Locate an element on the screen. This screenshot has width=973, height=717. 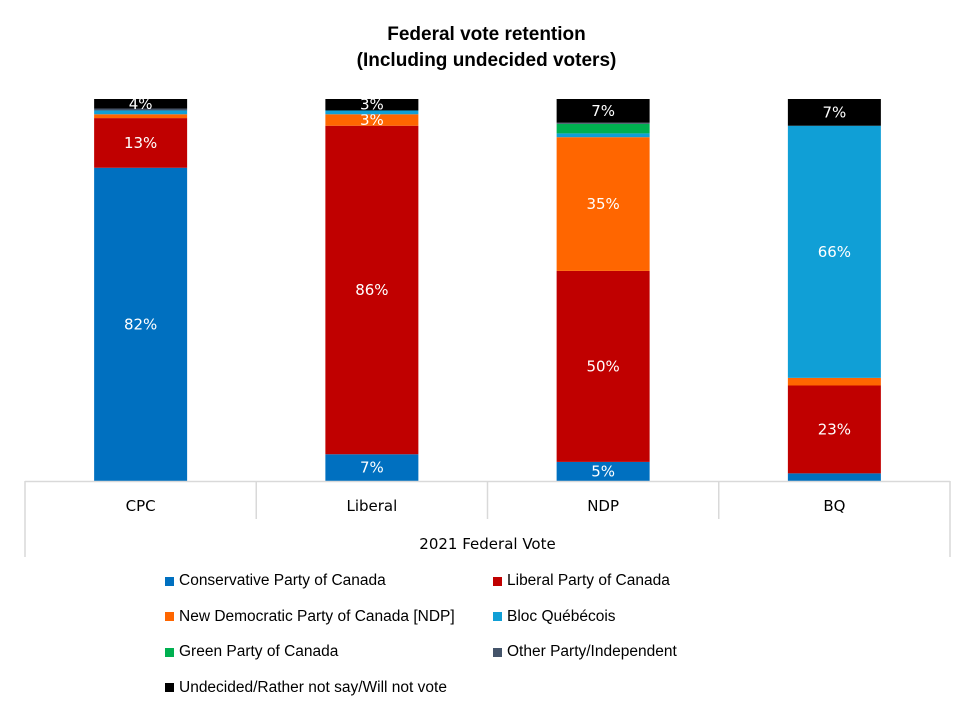
data-label: 50% is located at coordinates (602, 366).